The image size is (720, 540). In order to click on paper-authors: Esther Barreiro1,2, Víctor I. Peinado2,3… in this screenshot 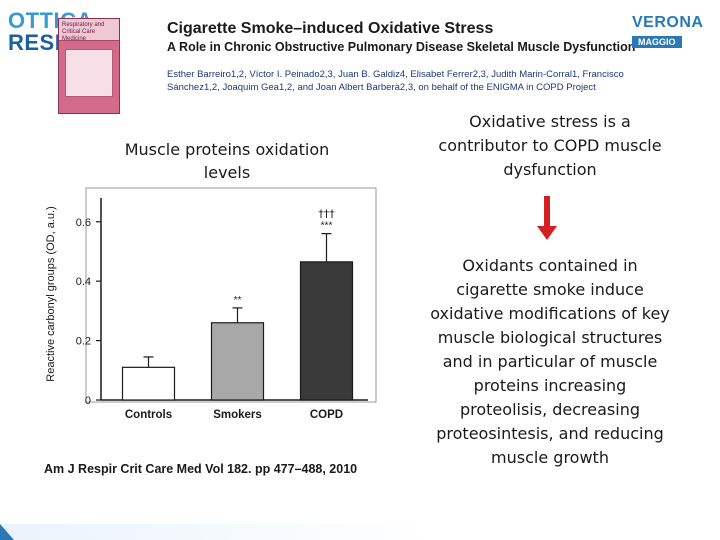, I will do `click(395, 81)`.